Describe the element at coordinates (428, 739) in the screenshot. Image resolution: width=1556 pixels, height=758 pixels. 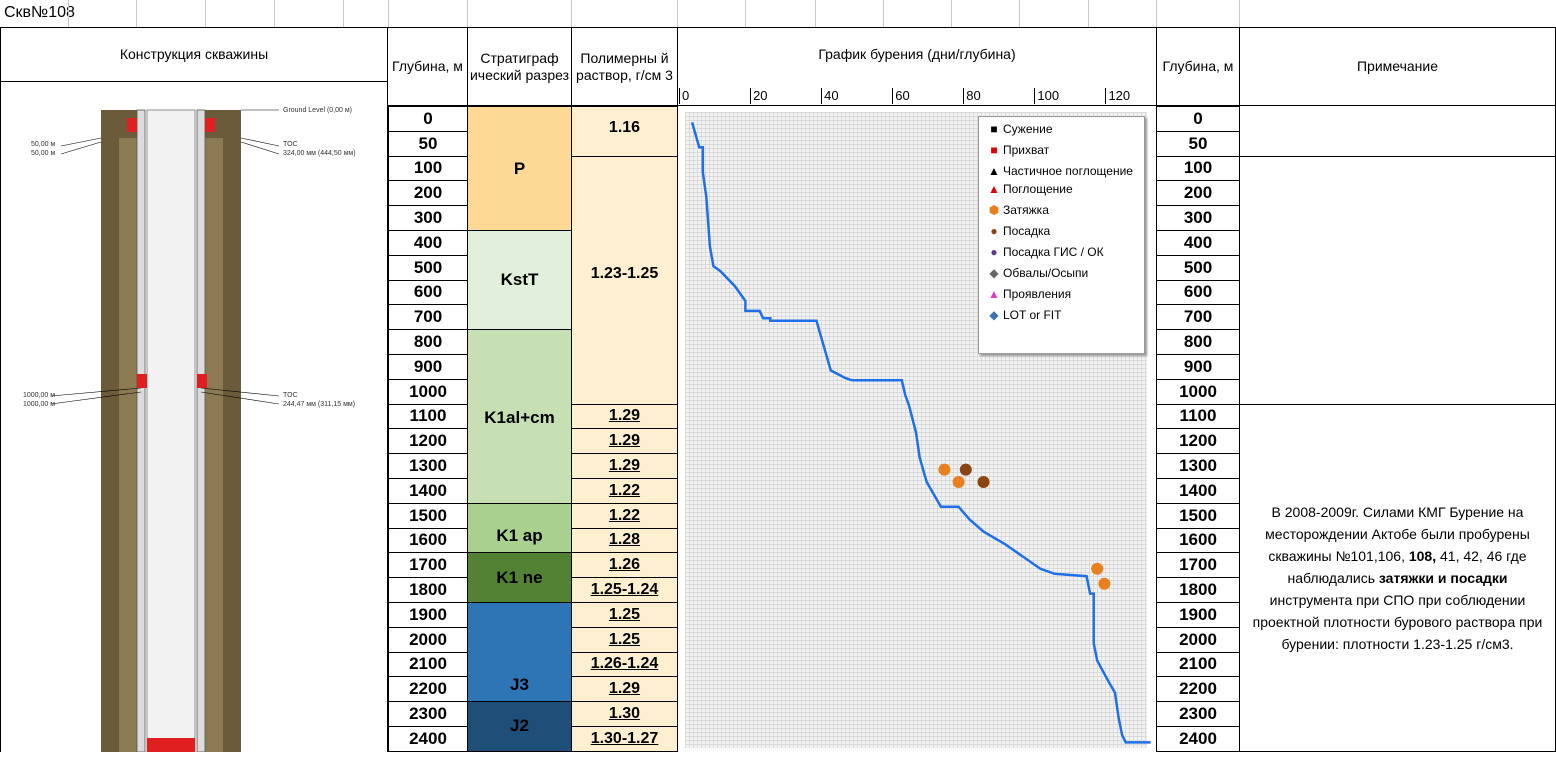
I see `depth-left-row: 2400` at that location.